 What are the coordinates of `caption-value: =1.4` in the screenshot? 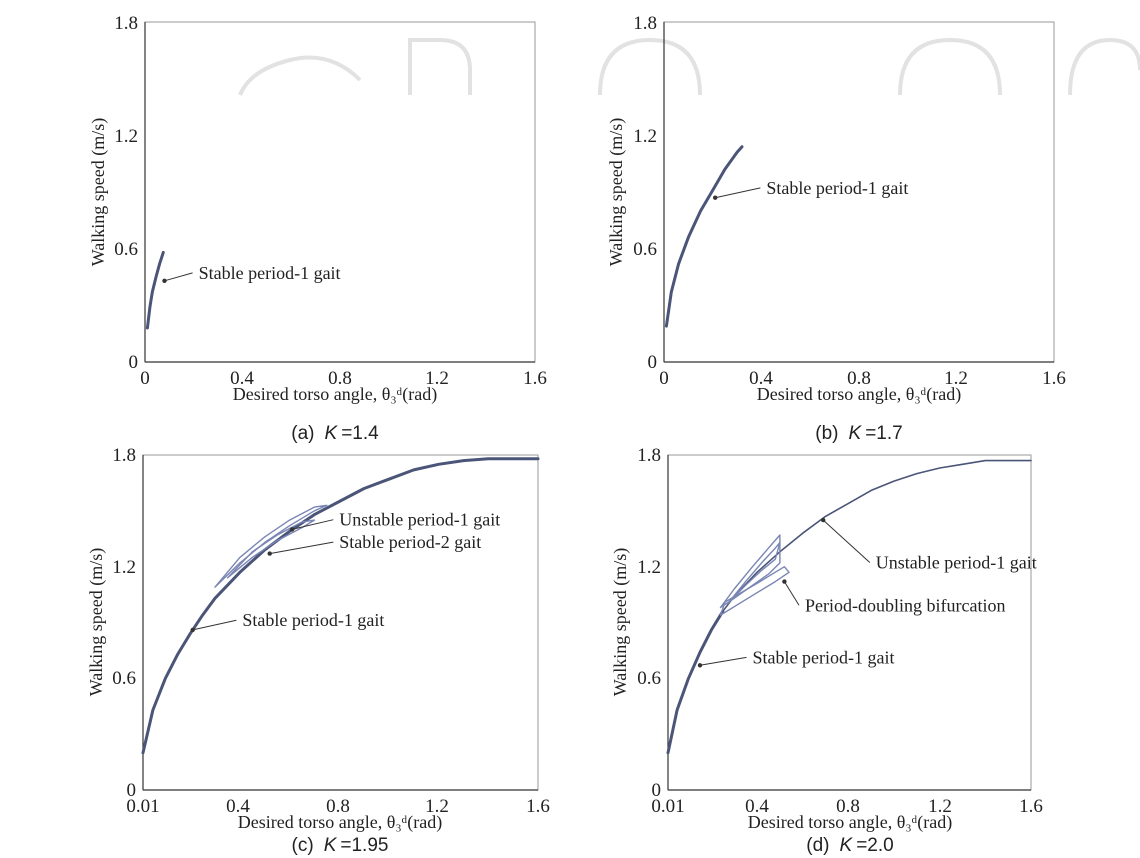 It's located at (360, 433).